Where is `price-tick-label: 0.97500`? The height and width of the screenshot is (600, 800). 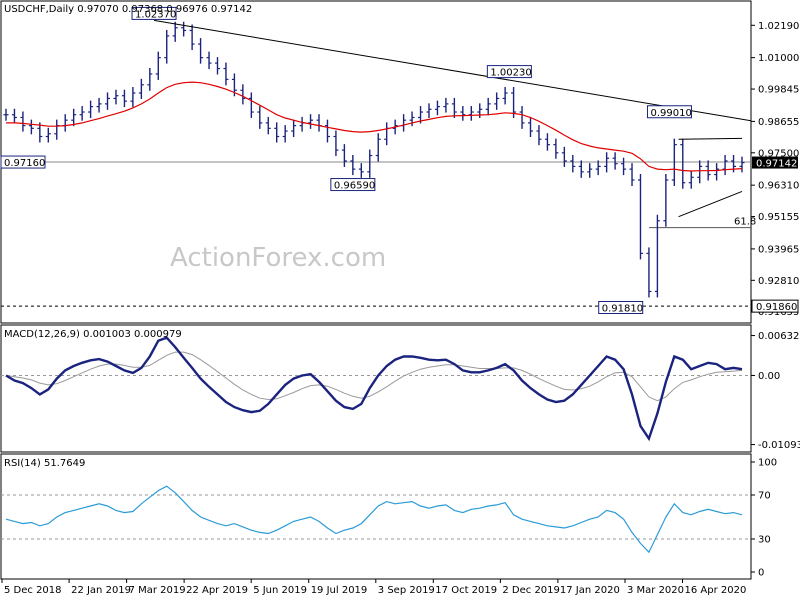
price-tick-label: 0.97500 is located at coordinates (778, 153).